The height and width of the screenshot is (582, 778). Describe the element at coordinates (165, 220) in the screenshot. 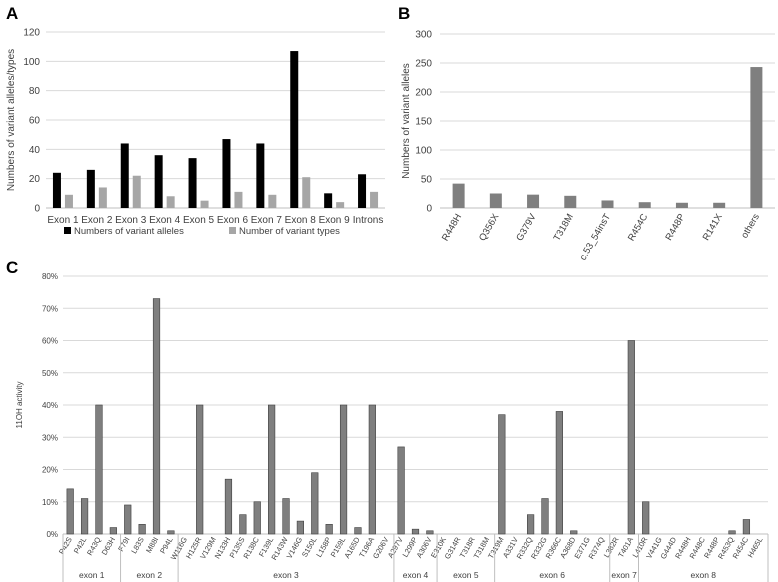

I see `x-tick-label: Exon 4` at that location.